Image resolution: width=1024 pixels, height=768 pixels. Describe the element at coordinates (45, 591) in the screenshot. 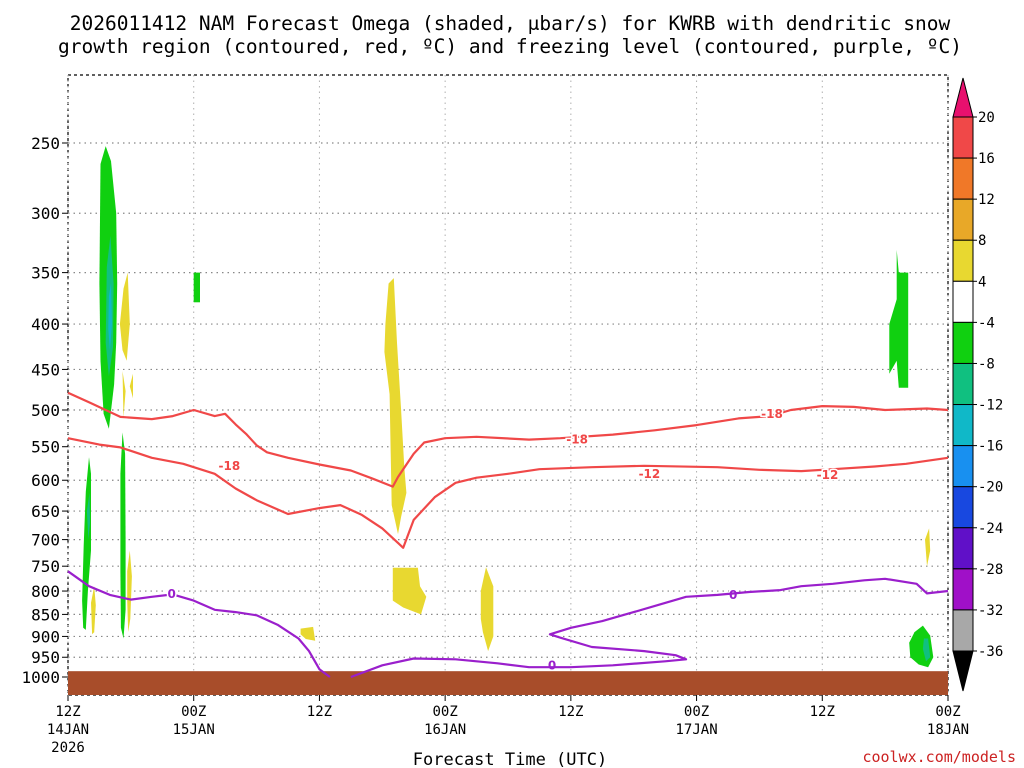

I see `y-tick-label: 800` at that location.